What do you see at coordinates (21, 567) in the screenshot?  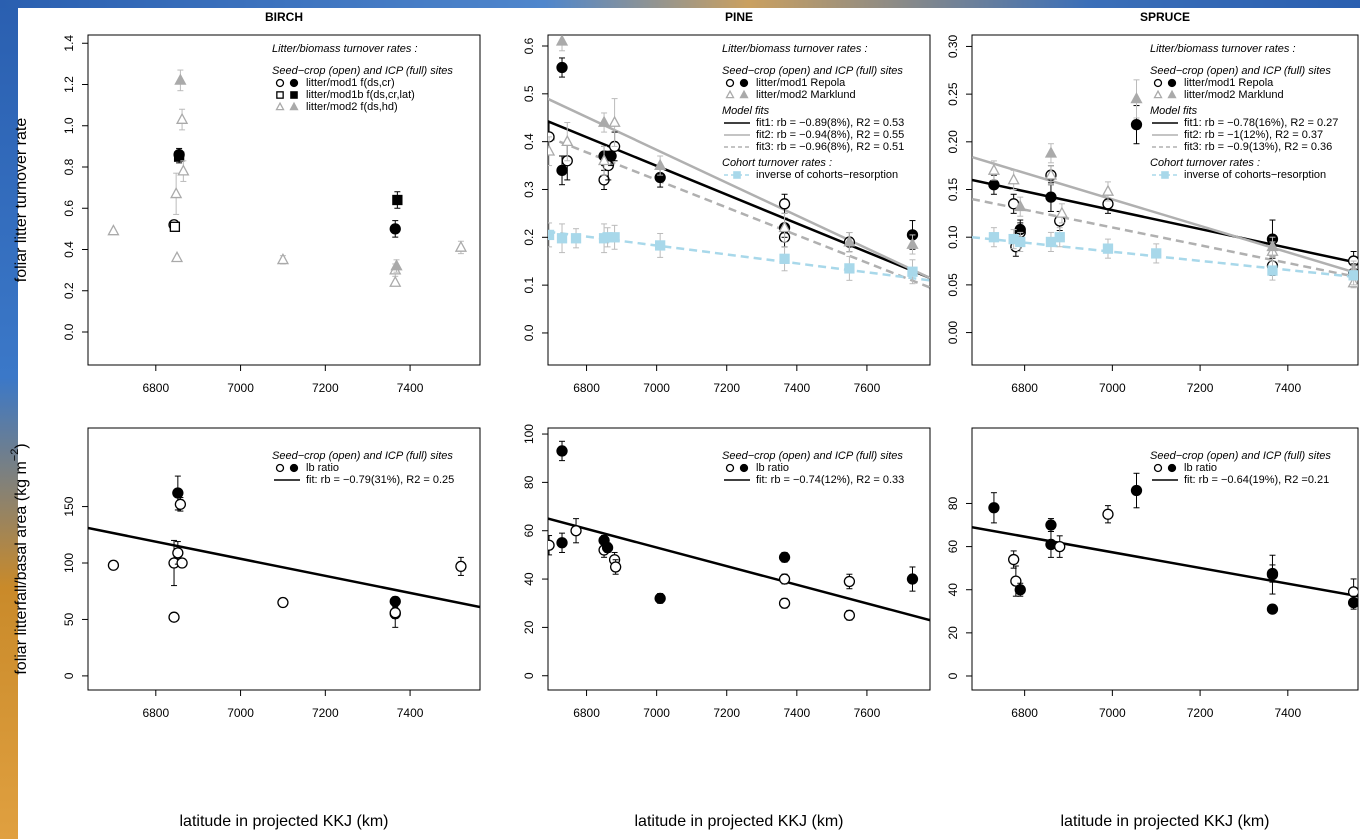 I see `y-axis-label-text: foliar litterfall/basal area (kg m` at bounding box center [21, 567].